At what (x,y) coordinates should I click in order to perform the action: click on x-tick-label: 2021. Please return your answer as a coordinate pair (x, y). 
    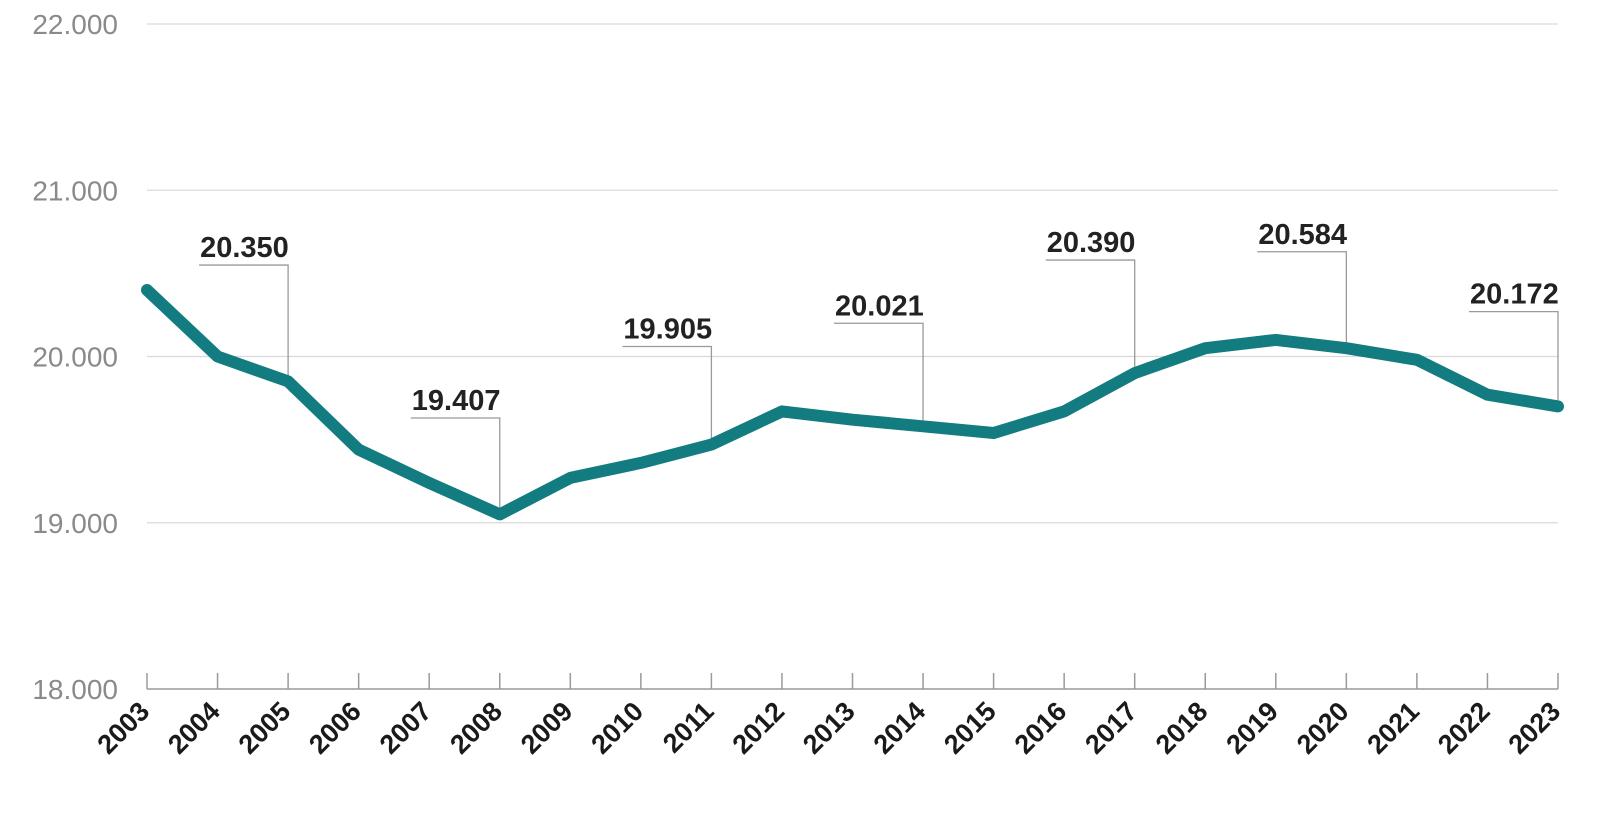
    Looking at the image, I should click on (1393, 728).